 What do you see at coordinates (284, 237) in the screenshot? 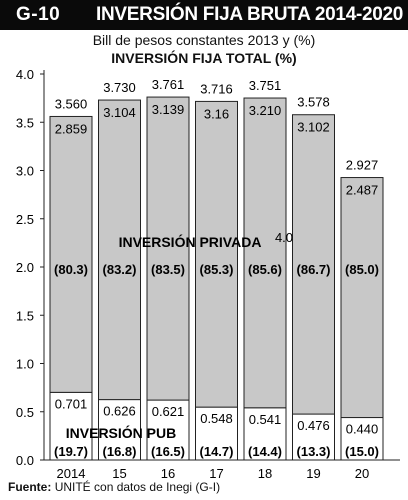
I see `stray-annotation: 4.0` at bounding box center [284, 237].